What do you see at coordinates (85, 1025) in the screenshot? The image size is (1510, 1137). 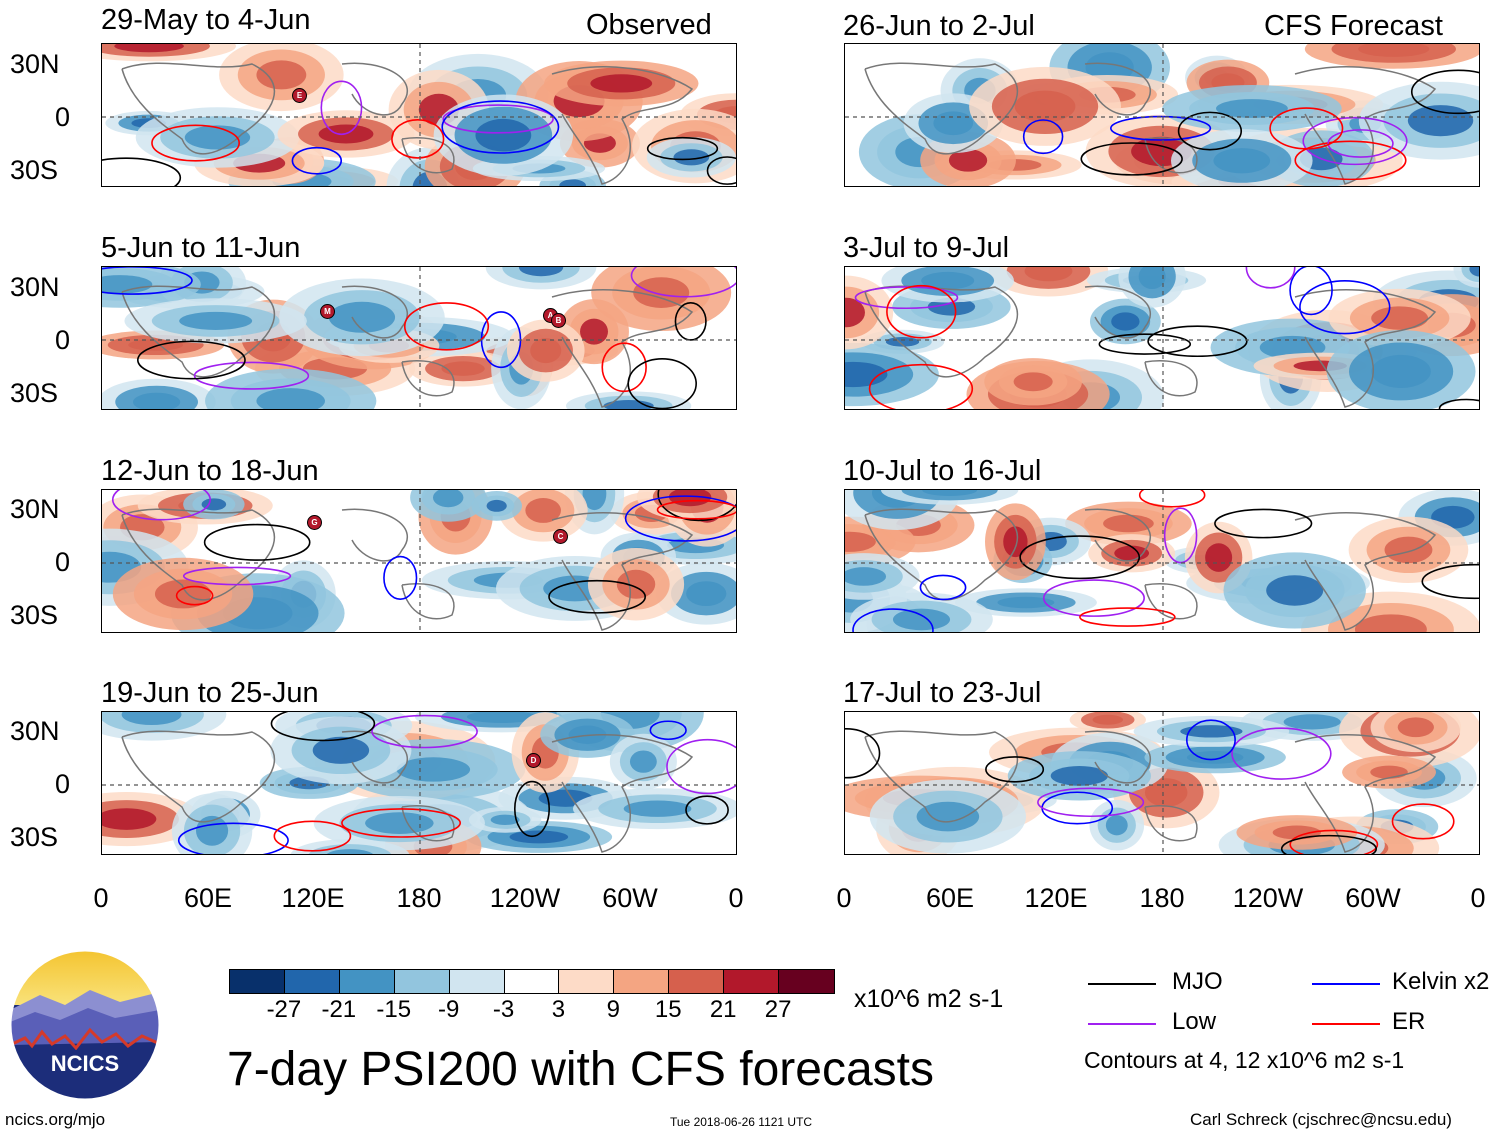 I see `ncics-logo: NCICS` at bounding box center [85, 1025].